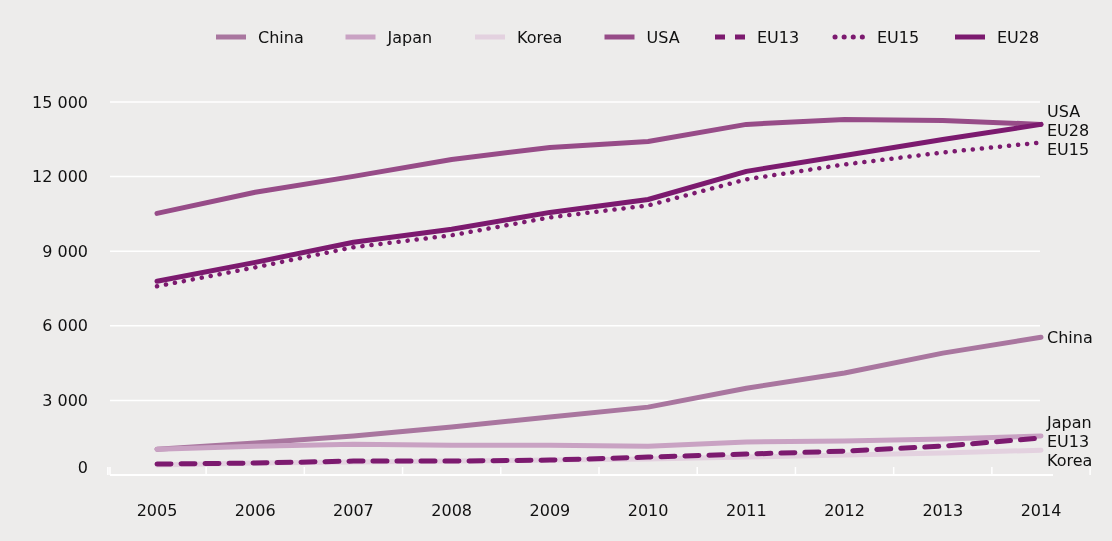 The height and width of the screenshot is (541, 1112). What do you see at coordinates (1070, 337) in the screenshot?
I see `text: China` at bounding box center [1070, 337].